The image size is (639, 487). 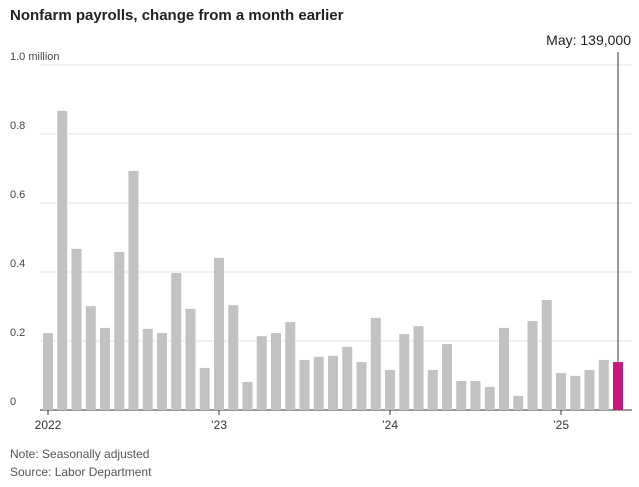 What do you see at coordinates (35, 57) in the screenshot?
I see `y-tick-label: 1.0 million` at bounding box center [35, 57].